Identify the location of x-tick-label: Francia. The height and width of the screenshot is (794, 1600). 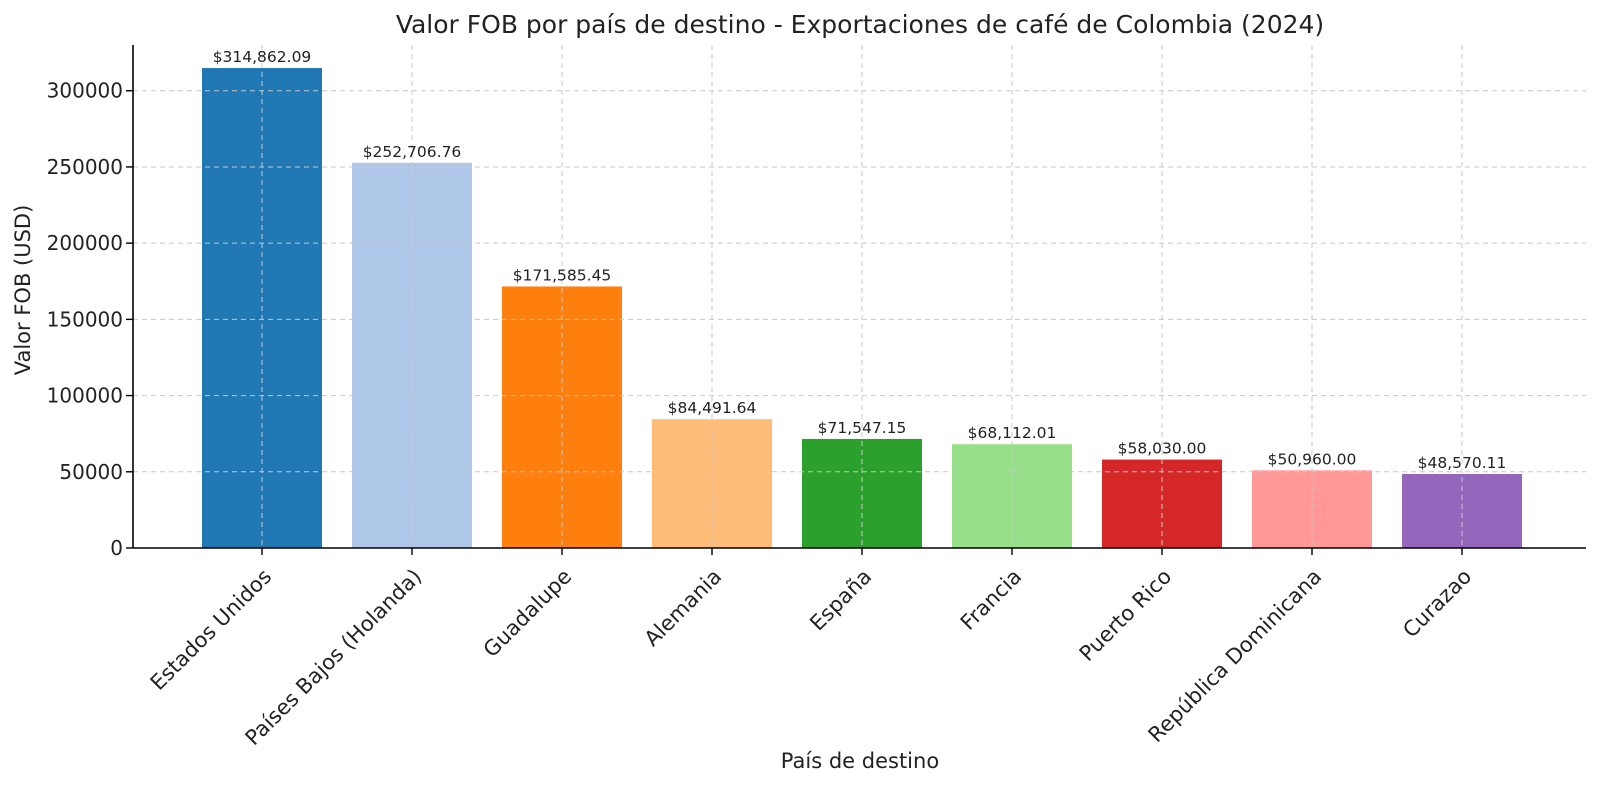
(991, 599).